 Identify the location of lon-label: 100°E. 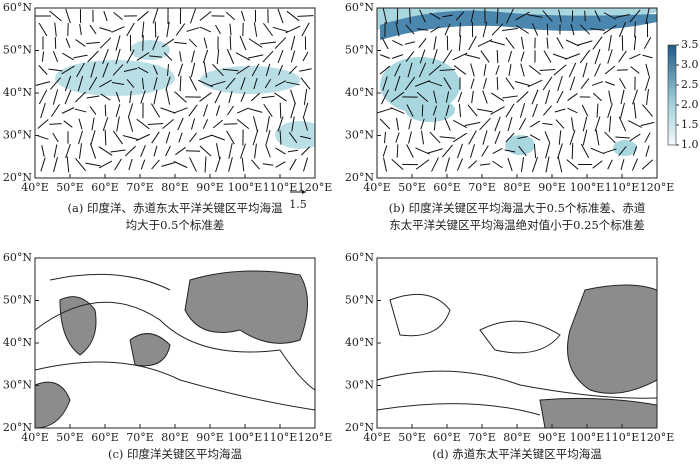
(587, 187).